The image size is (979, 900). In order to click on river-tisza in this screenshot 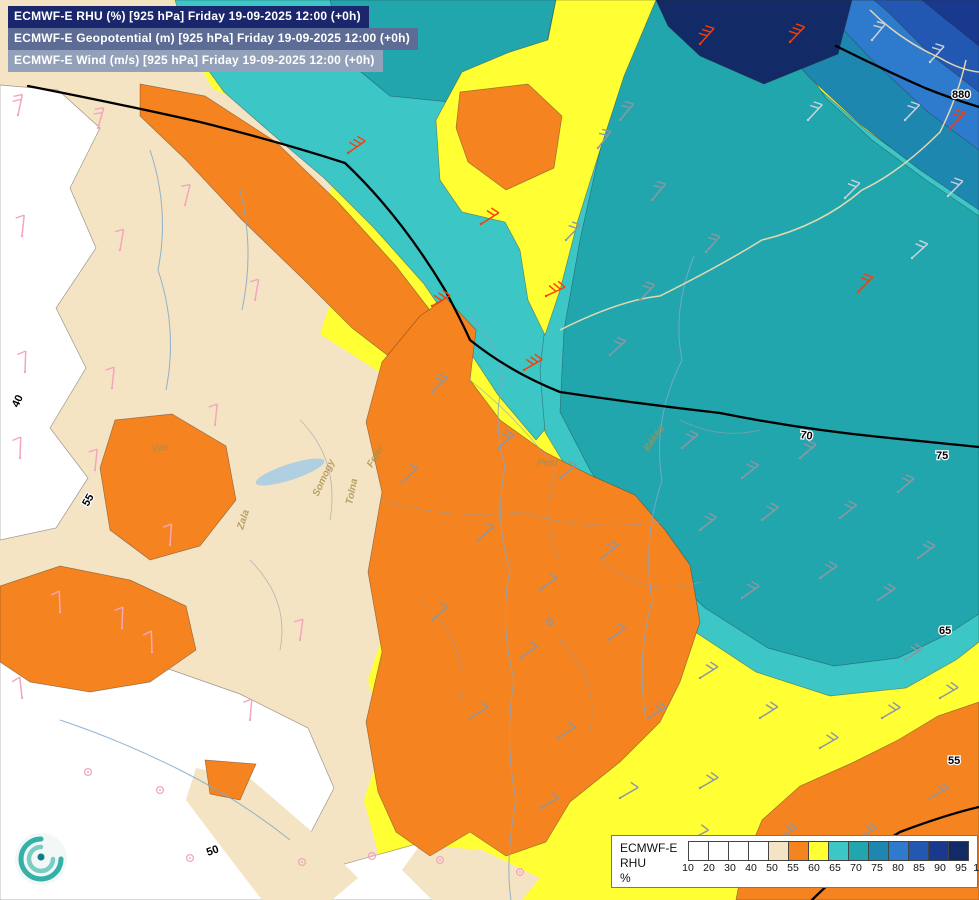, I will do `click(668, 488)`.